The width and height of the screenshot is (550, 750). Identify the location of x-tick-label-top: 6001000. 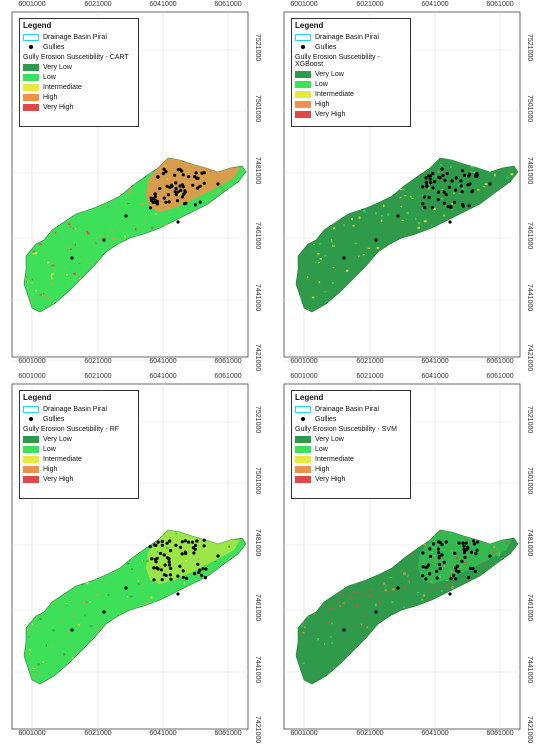
(304, 376).